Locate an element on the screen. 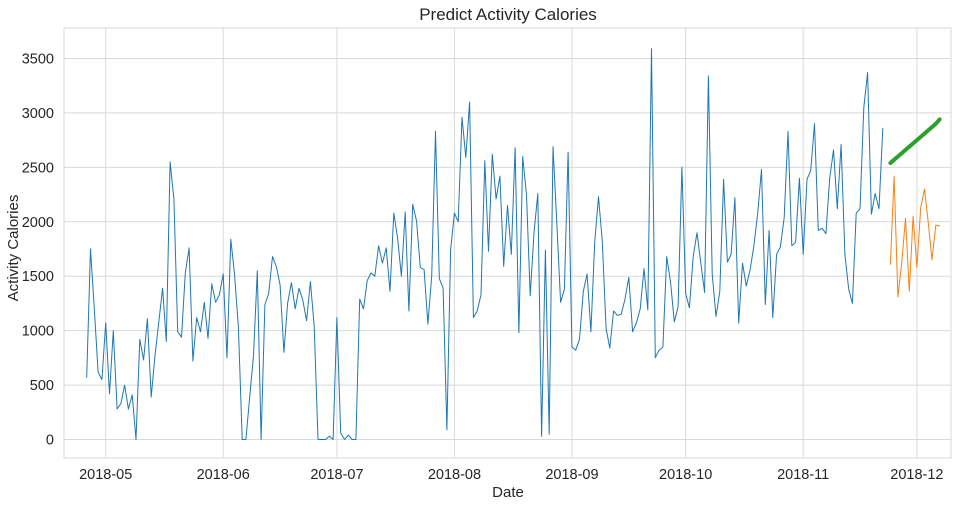 This screenshot has width=963, height=506. x-tick-label: 2018-11 is located at coordinates (803, 475).